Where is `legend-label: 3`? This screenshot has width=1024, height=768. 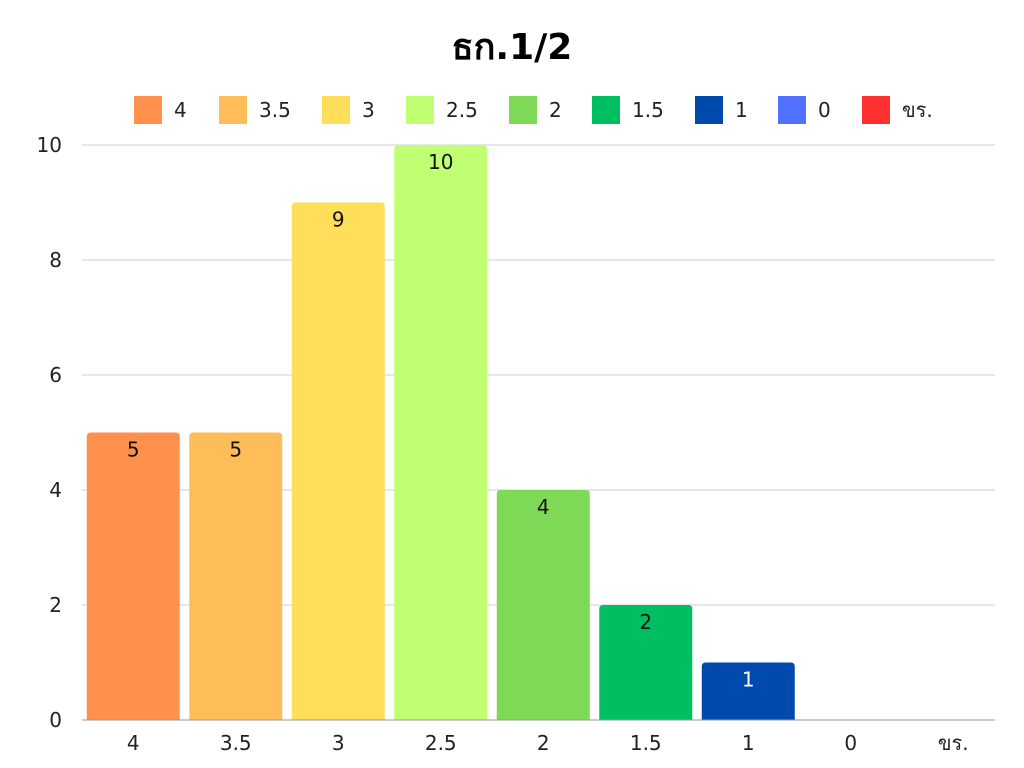
legend-label: 3 is located at coordinates (368, 110).